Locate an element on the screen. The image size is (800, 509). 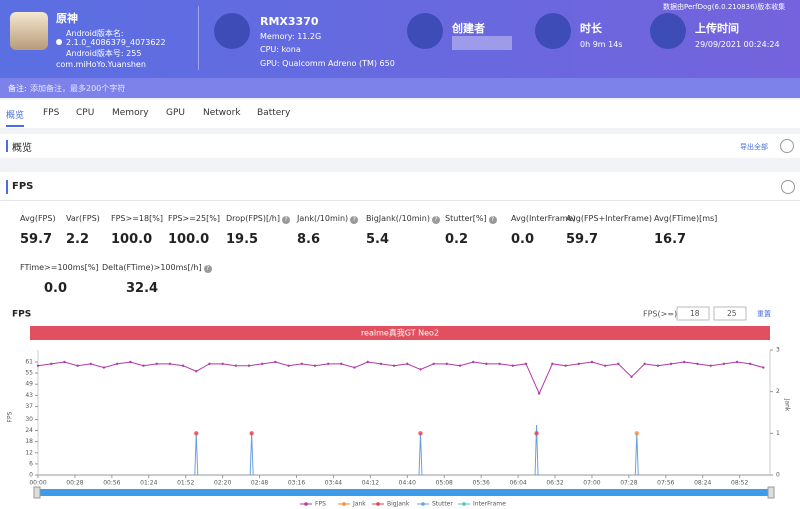
collected-by: 数据由PerfDog(6.0.210836)版本收集 is located at coordinates (724, 7).